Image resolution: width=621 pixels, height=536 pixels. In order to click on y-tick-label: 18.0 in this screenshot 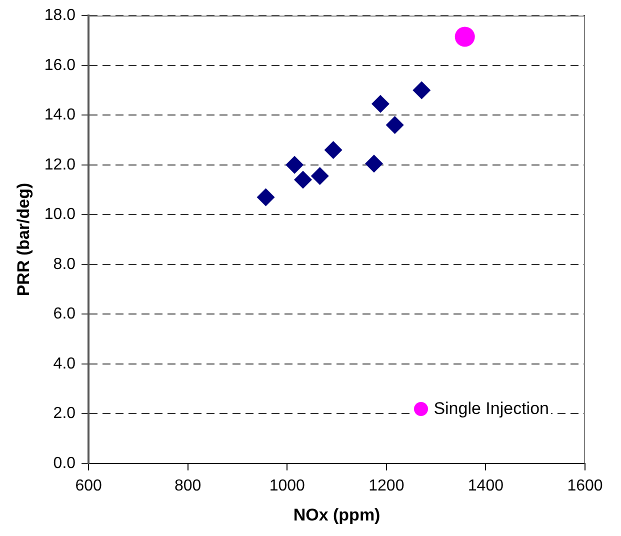, I will do `click(60, 15)`.